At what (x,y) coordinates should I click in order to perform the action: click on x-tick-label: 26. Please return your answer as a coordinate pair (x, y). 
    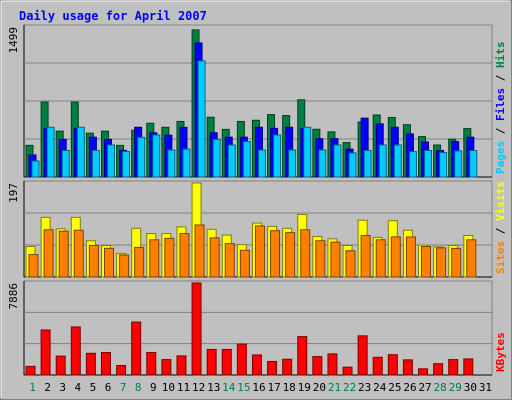
    Looking at the image, I should click on (409, 387).